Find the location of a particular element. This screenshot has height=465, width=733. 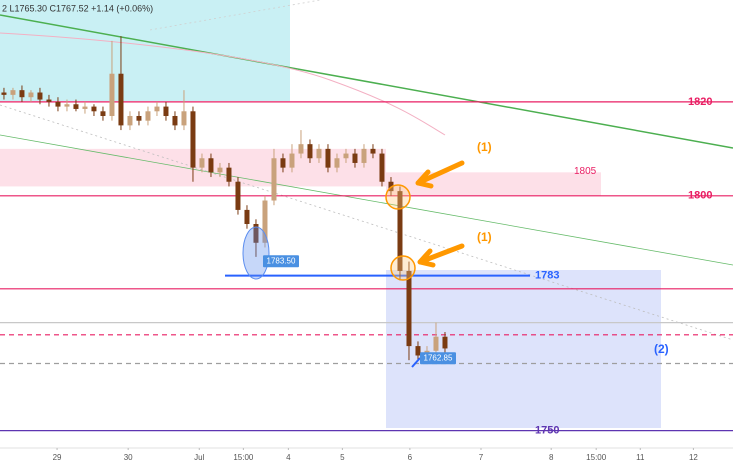

highlight-box is located at coordinates (145, 50).